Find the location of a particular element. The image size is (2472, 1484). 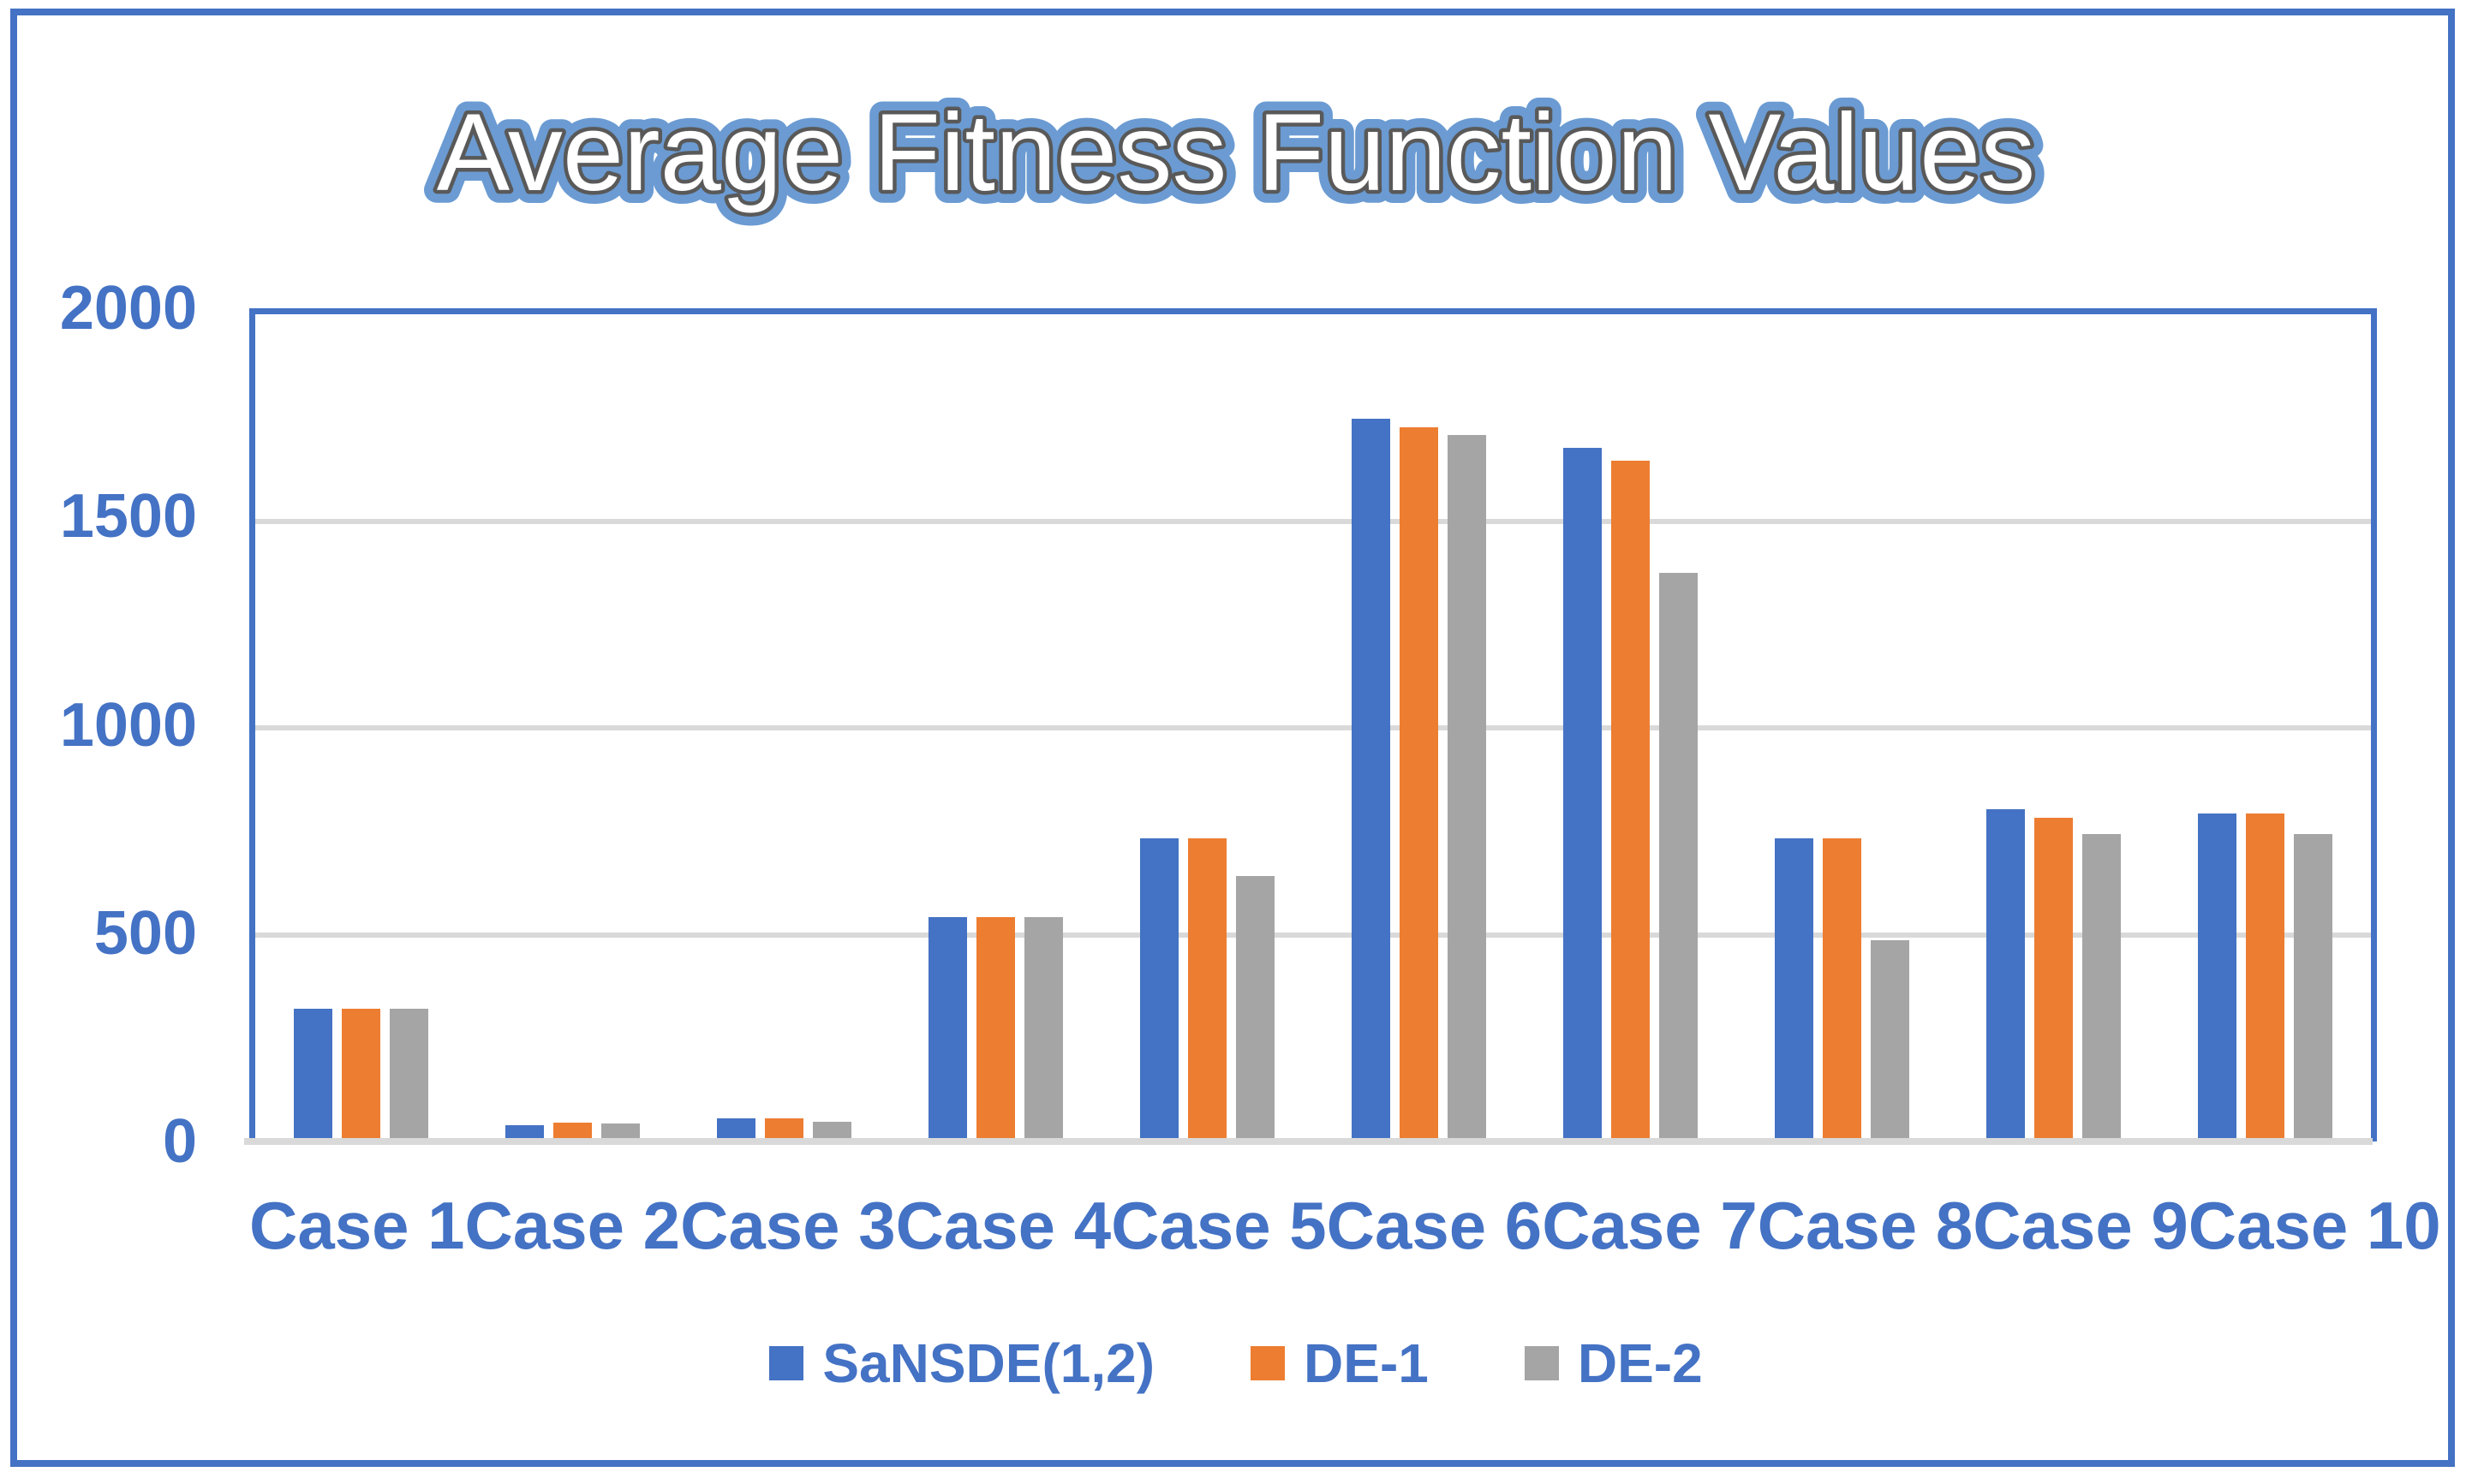

legend: SaNSDE(1,2) DE-1 DE-2 is located at coordinates (1236, 1364).